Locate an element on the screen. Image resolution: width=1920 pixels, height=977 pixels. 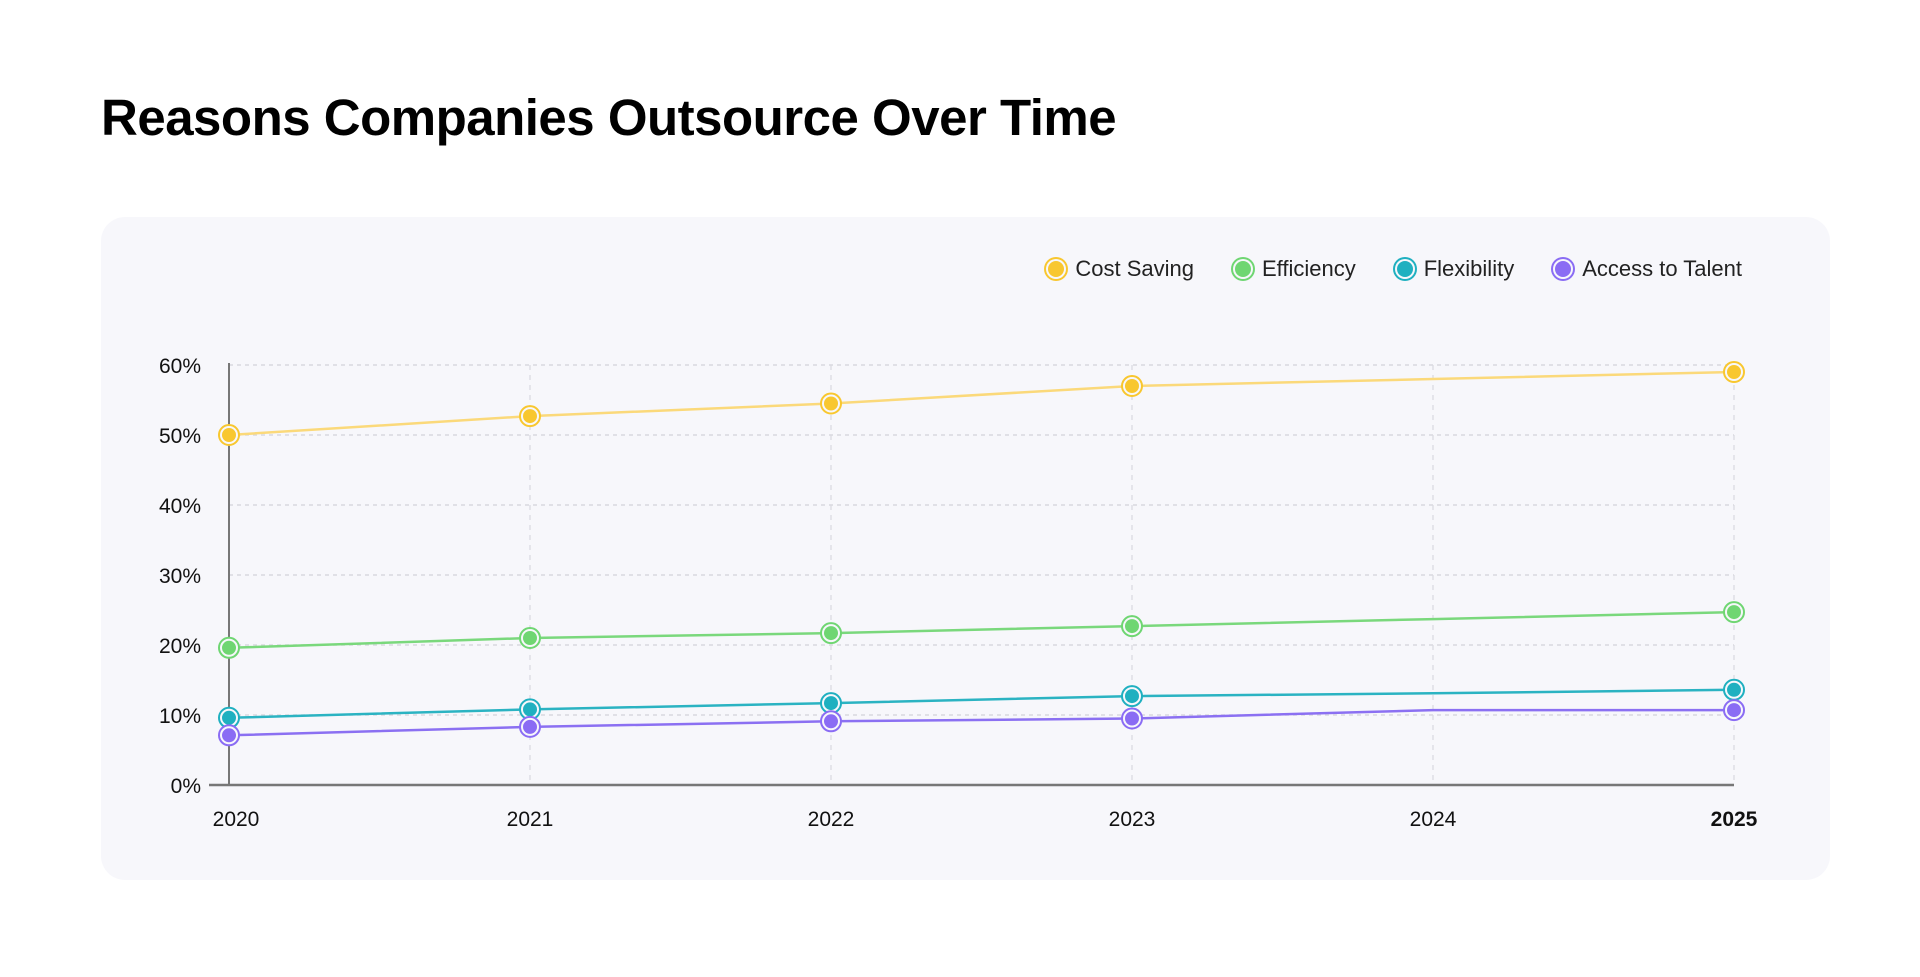
x-tick-label: 2024 is located at coordinates (1433, 819).